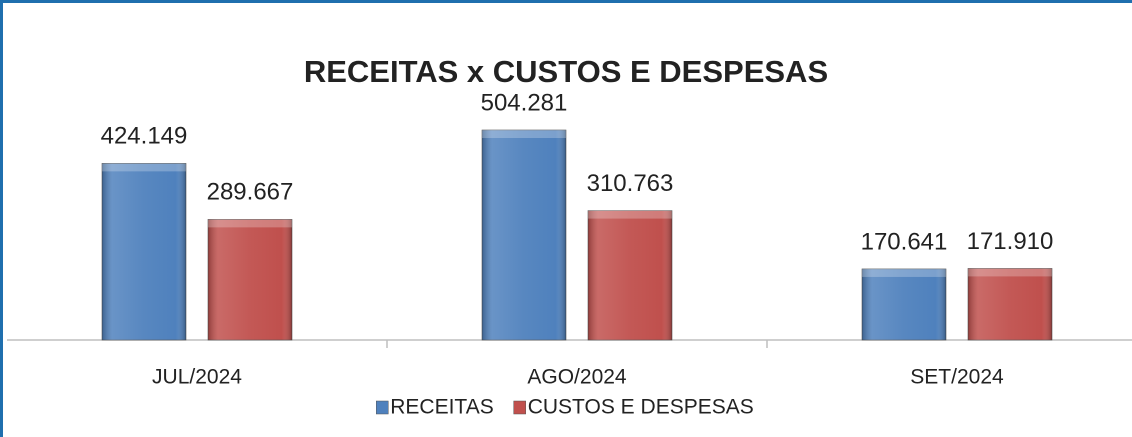 The image size is (1132, 437). What do you see at coordinates (441, 407) in the screenshot?
I see `legend-label: RECEITAS` at bounding box center [441, 407].